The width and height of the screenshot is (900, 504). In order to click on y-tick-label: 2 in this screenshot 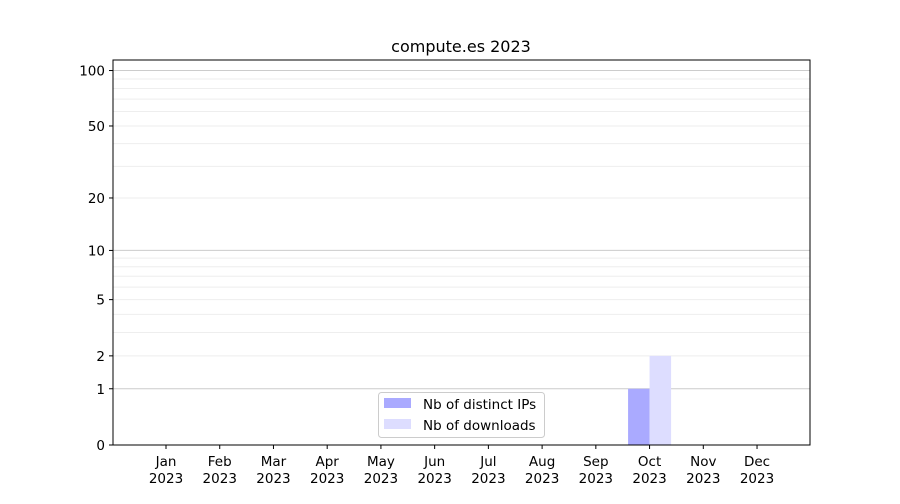, I will do `click(100, 357)`.